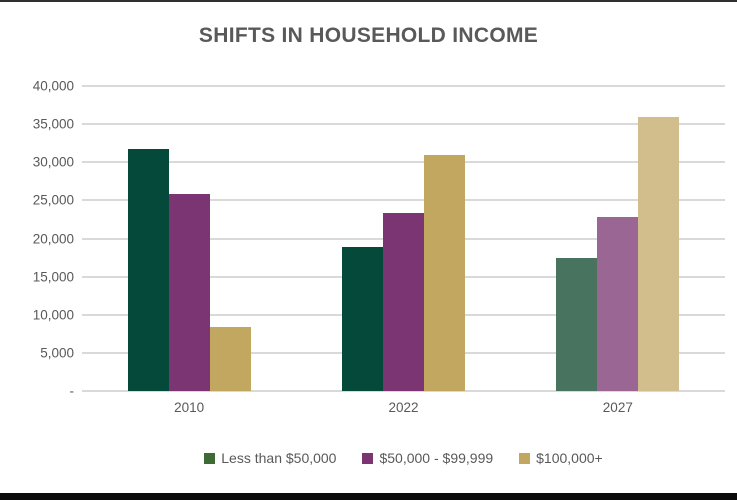 Image resolution: width=737 pixels, height=500 pixels. I want to click on x-axis-label-2027: 2027, so click(617, 407).